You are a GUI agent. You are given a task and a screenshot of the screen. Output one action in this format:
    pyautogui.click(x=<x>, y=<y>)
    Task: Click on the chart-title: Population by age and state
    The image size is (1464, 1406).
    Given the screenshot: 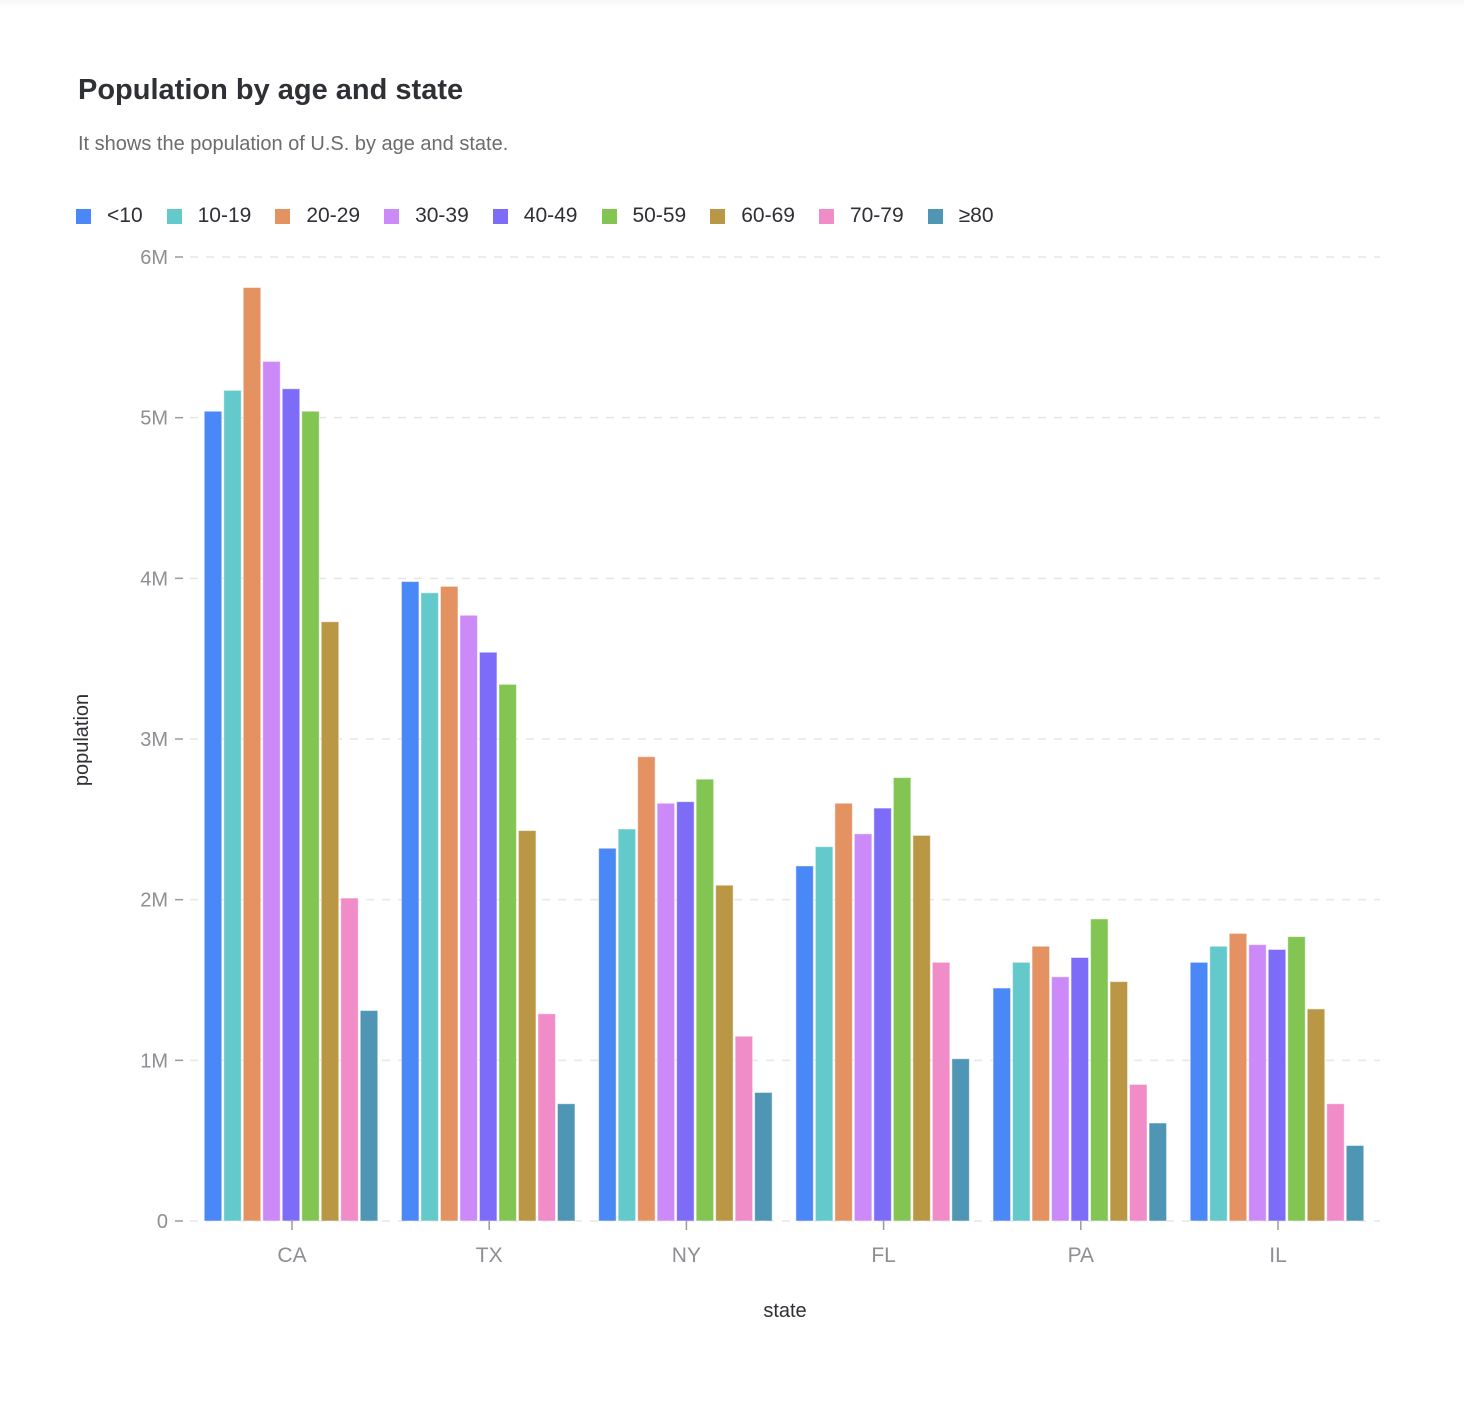 What is the action you would take?
    pyautogui.click(x=271, y=90)
    